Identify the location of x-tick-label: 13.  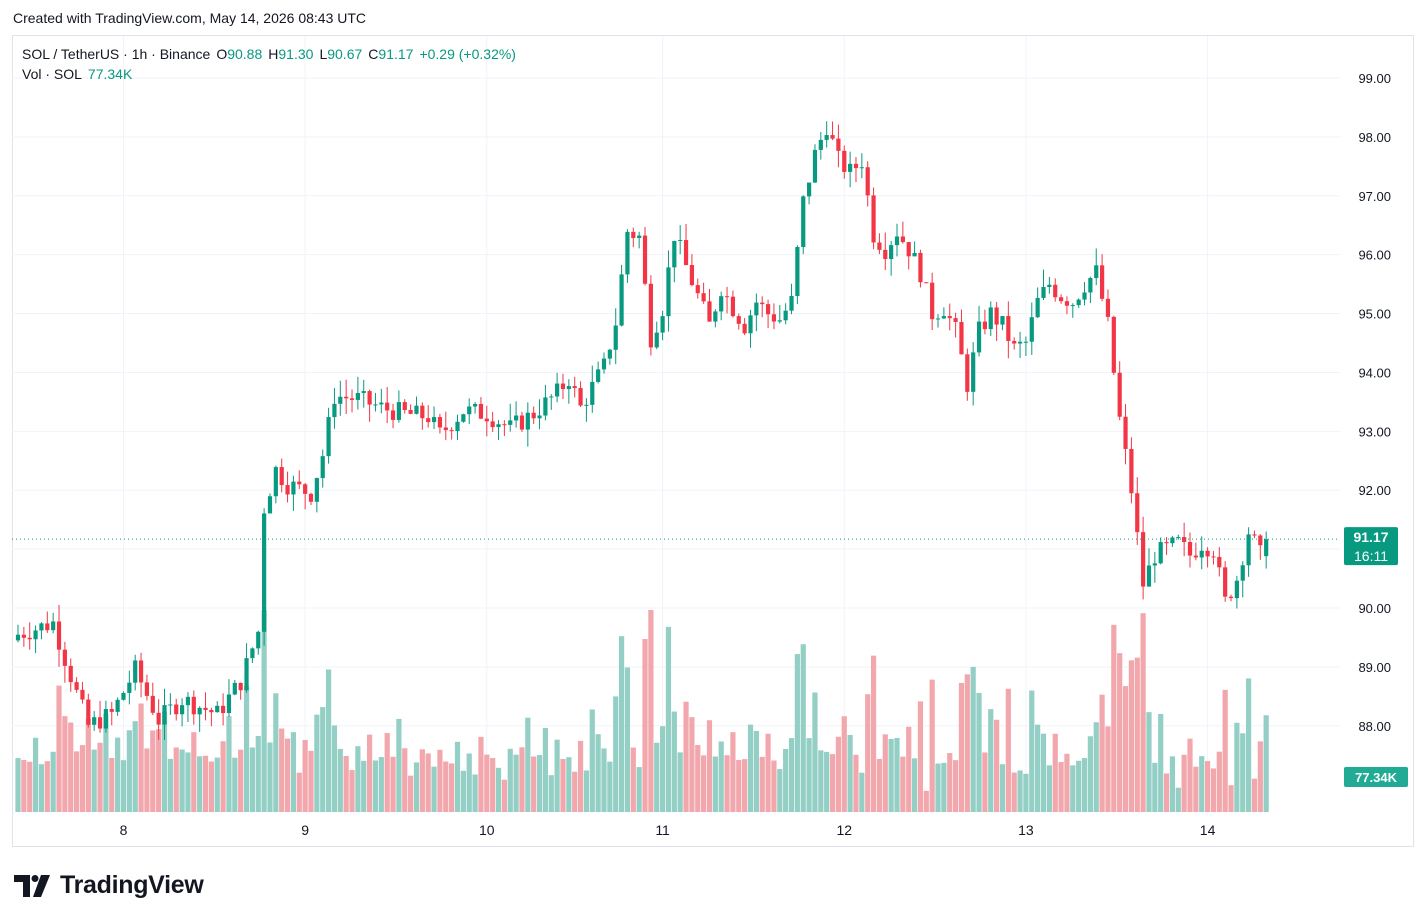
(1026, 830).